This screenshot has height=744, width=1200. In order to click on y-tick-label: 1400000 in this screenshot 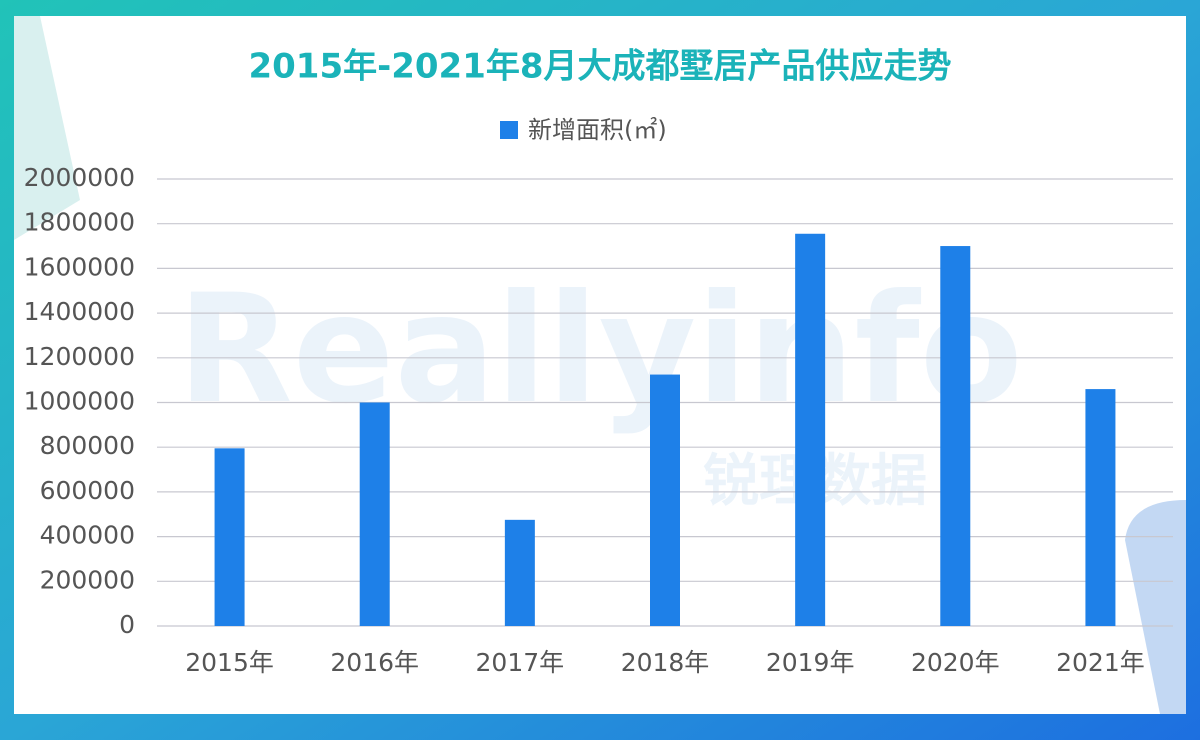, I will do `click(79, 311)`.